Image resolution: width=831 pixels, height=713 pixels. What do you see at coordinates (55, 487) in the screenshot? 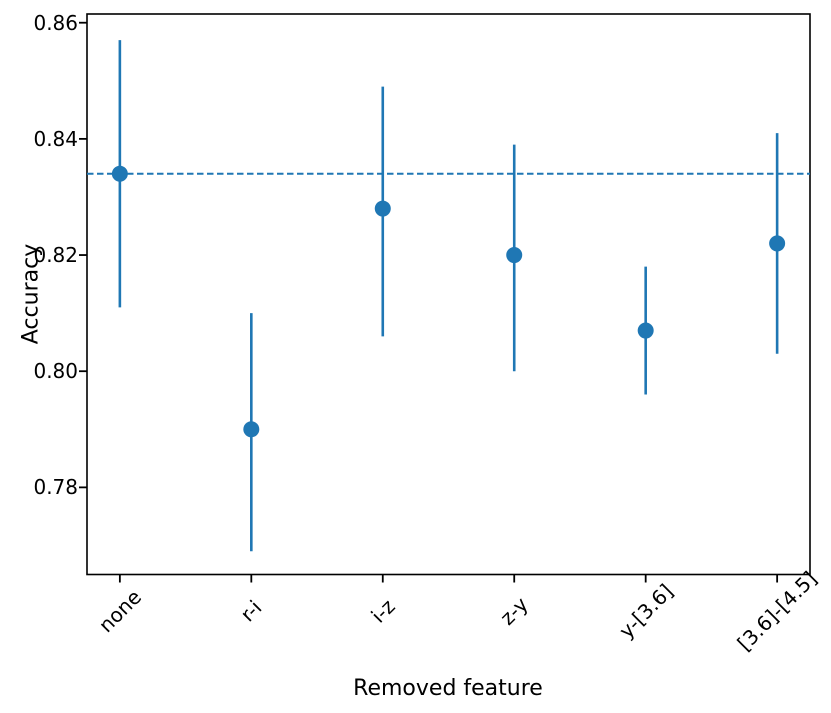
I see `y-tick-label: 0.78` at bounding box center [55, 487].